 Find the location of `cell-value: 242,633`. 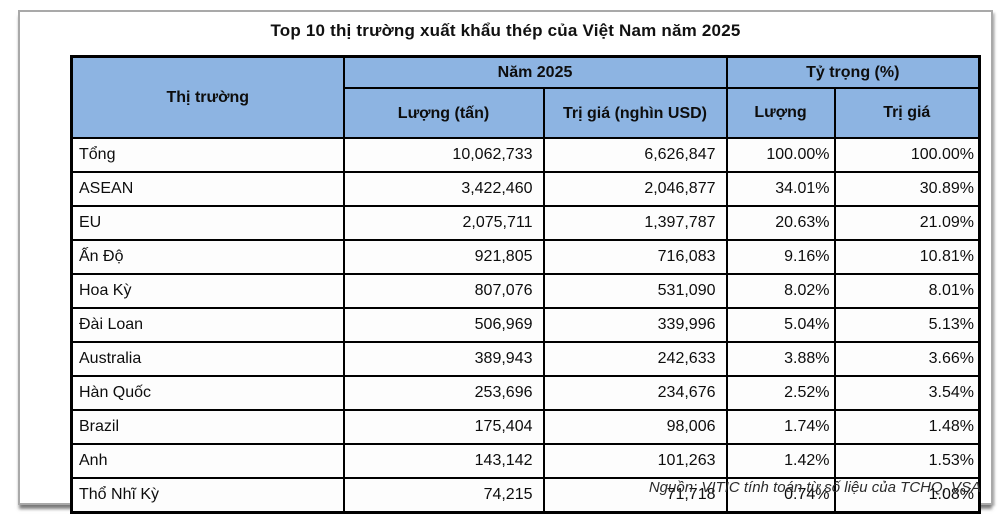

cell-value: 242,633 is located at coordinates (635, 359).